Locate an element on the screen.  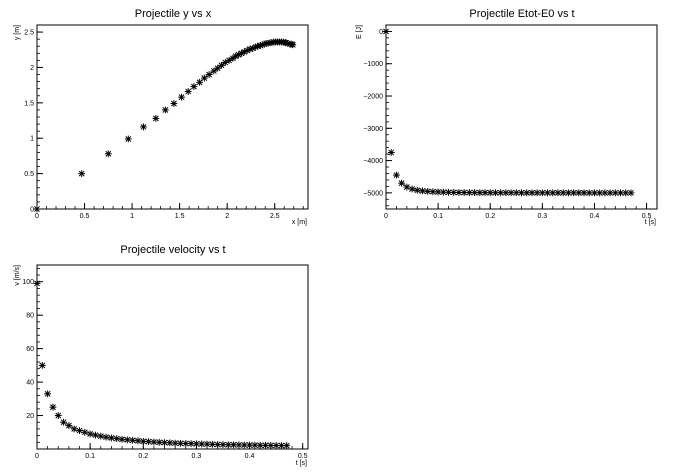
x-axis-label: x [m] is located at coordinates (299, 222).